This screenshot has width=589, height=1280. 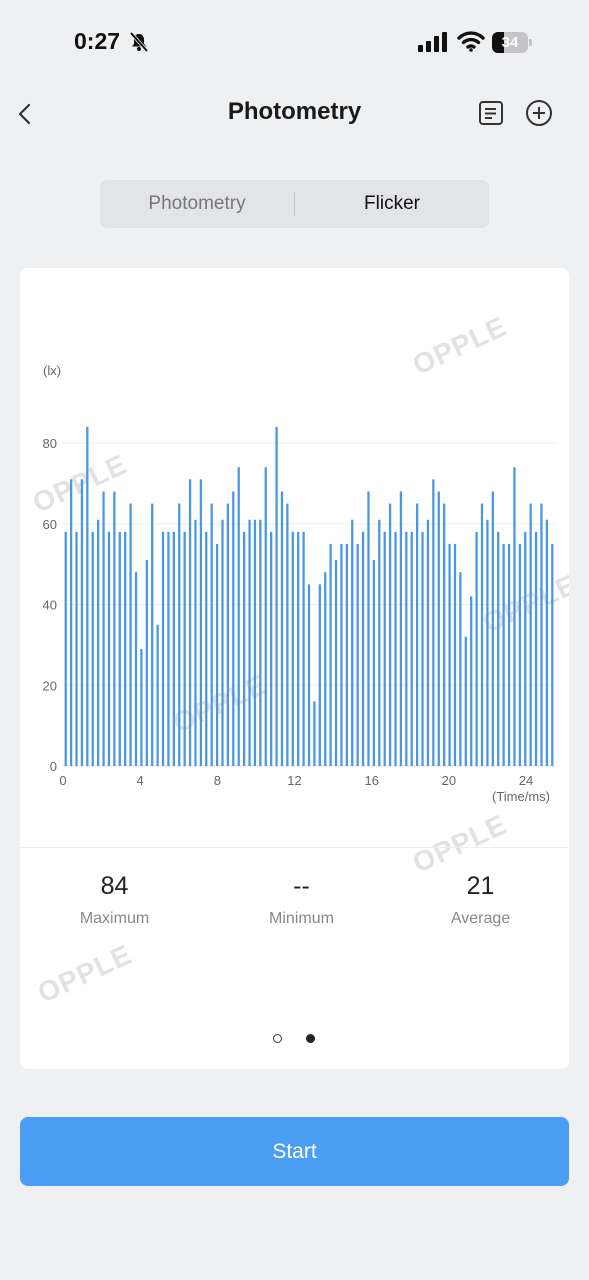 I want to click on stat-value: 84, so click(x=114, y=886).